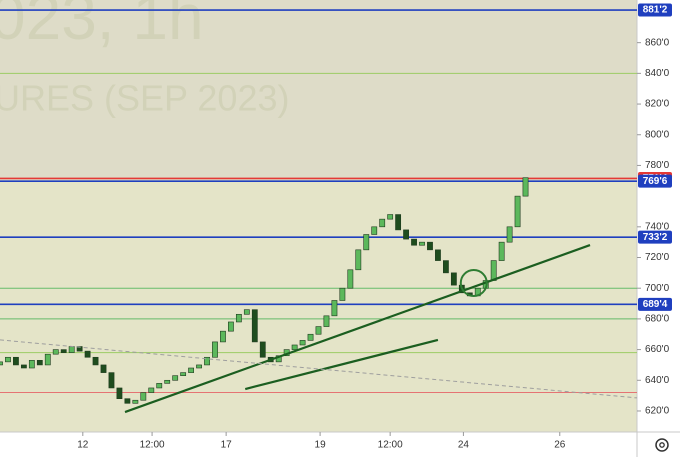 The height and width of the screenshot is (462, 680). I want to click on price-label: 733'2, so click(655, 237).